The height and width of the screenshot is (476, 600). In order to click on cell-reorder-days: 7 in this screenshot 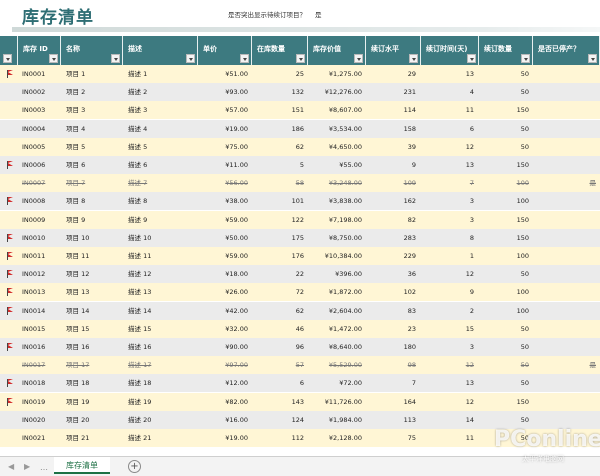, I will do `click(471, 183)`.